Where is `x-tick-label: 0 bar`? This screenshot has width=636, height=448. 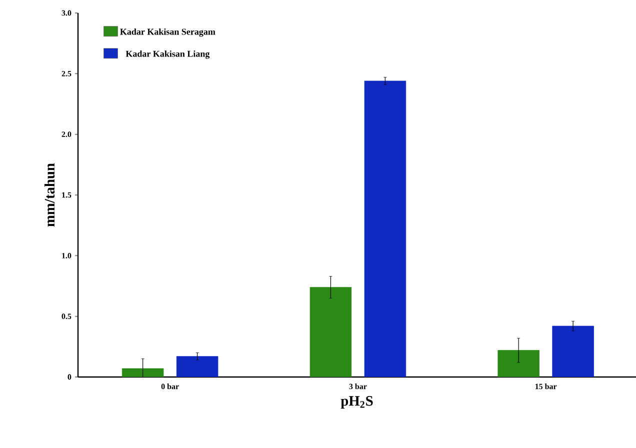
x-tick-label: 0 bar is located at coordinates (170, 387).